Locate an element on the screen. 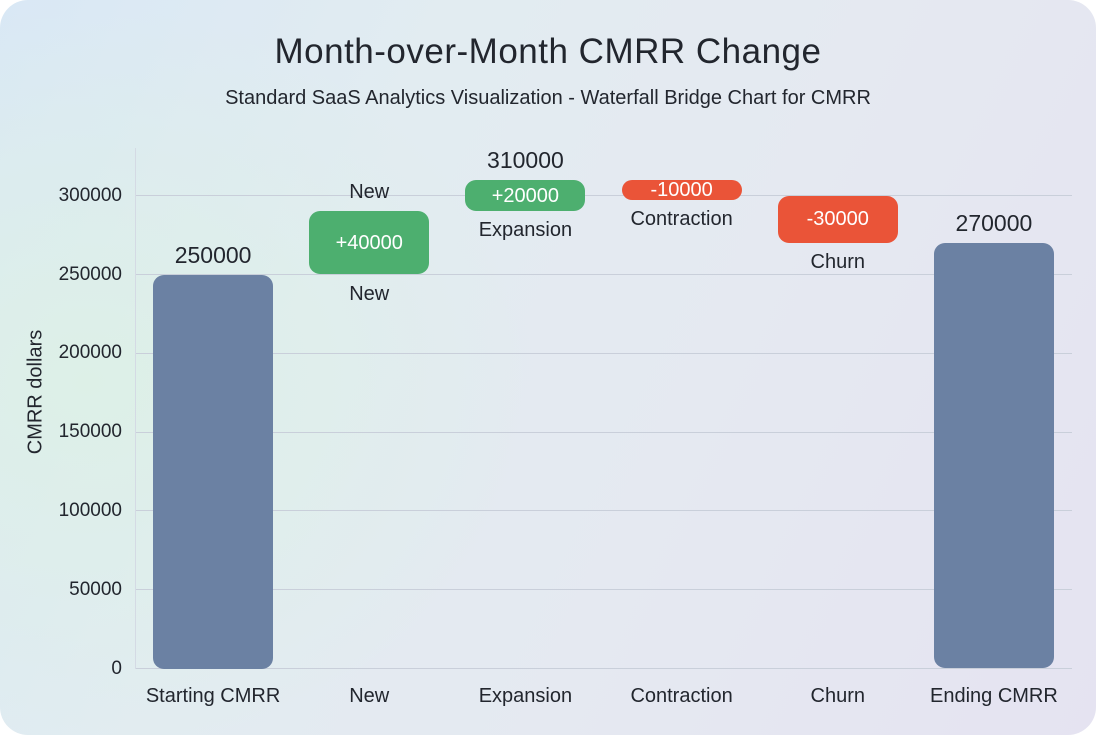 This screenshot has height=735, width=1096. y-tick-label-0: 0 is located at coordinates (116, 668).